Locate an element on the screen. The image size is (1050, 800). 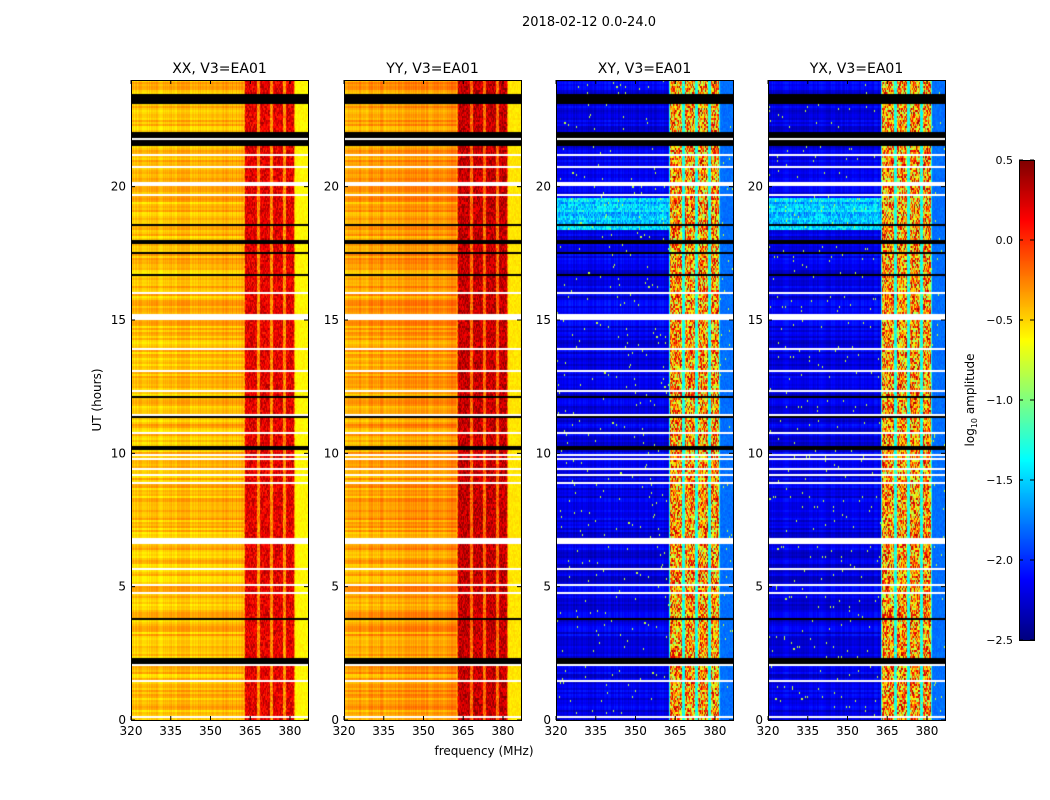
colorbar-tick-label: −1.5 is located at coordinates (999, 480).